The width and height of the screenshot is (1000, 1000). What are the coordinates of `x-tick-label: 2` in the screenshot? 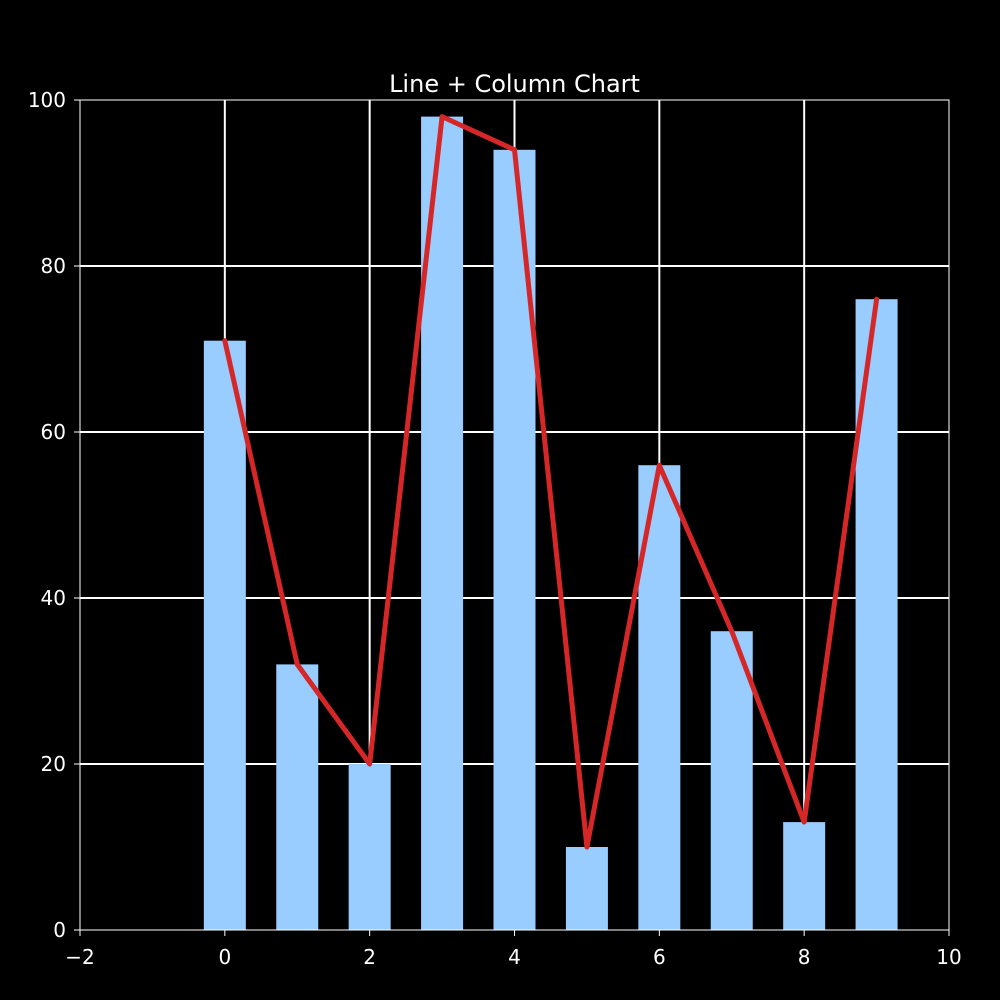 It's located at (369, 957).